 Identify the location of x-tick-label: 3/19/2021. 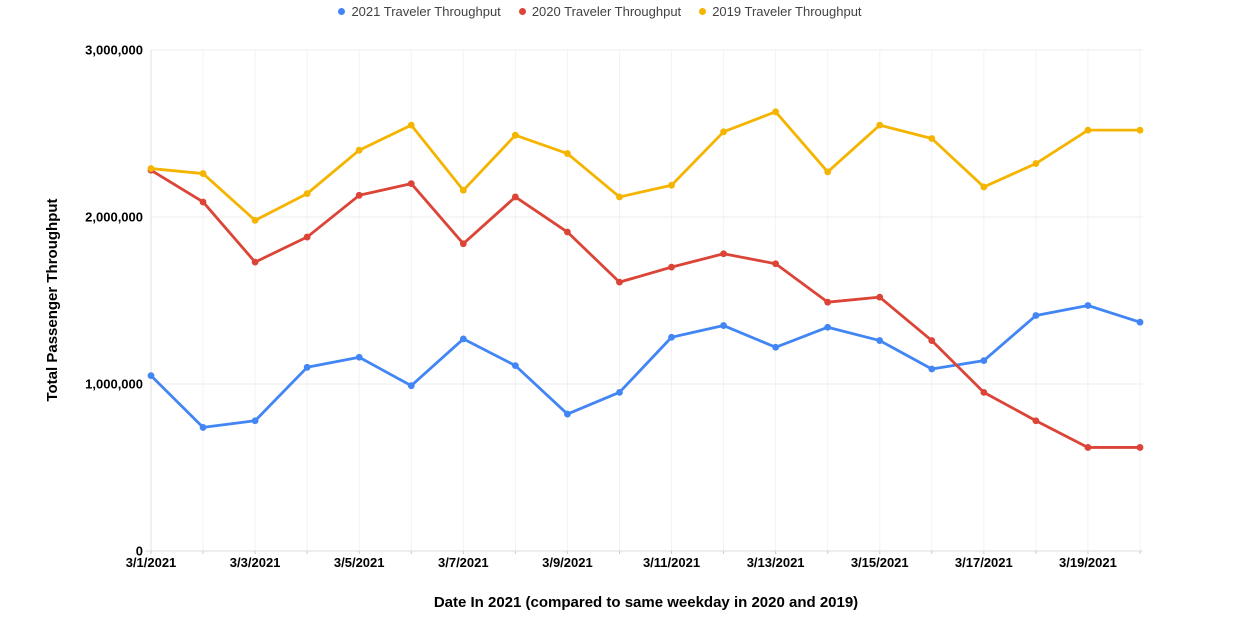
(1088, 562).